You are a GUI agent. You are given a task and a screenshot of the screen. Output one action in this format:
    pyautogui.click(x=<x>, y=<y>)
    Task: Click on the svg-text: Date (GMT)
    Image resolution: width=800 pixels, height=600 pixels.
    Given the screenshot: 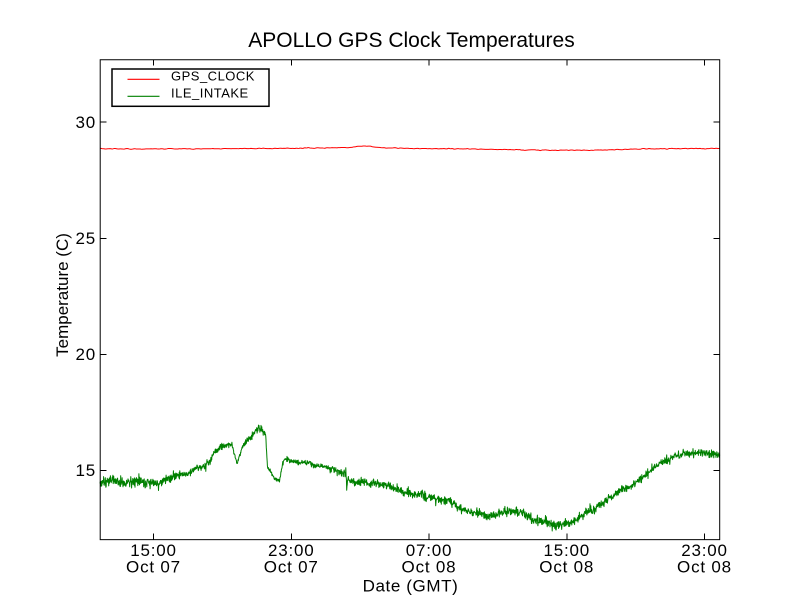 What is the action you would take?
    pyautogui.click(x=411, y=586)
    